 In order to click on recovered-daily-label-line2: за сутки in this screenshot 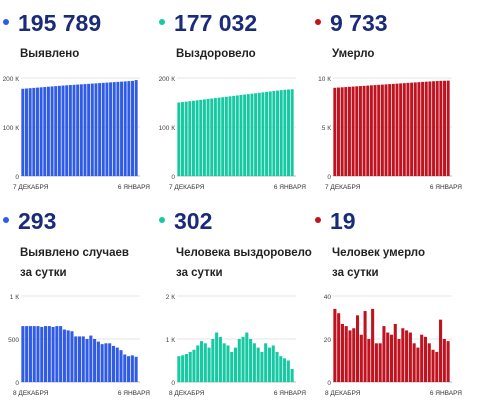, I will do `click(199, 273)`.